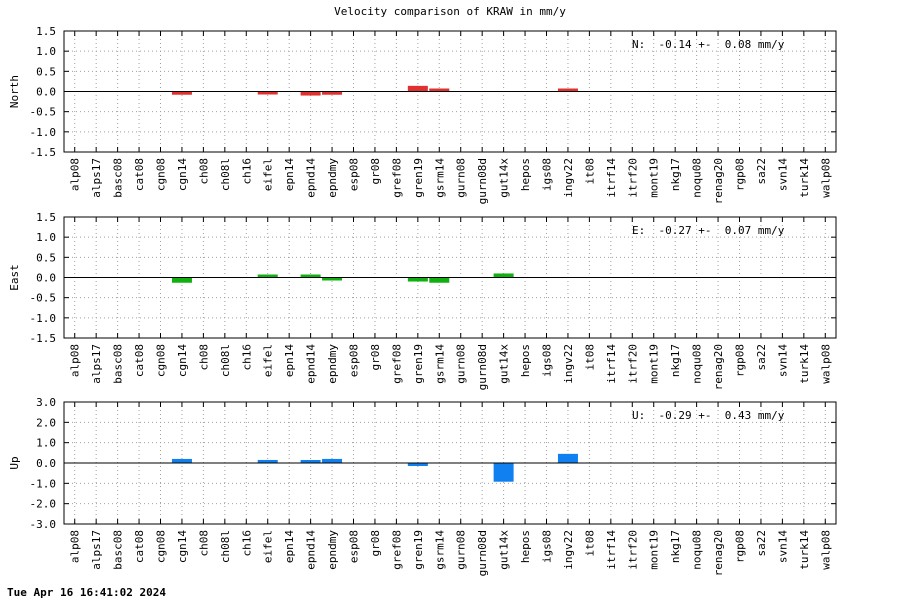  I want to click on y-tick-label: -0.5, so click(43, 298).